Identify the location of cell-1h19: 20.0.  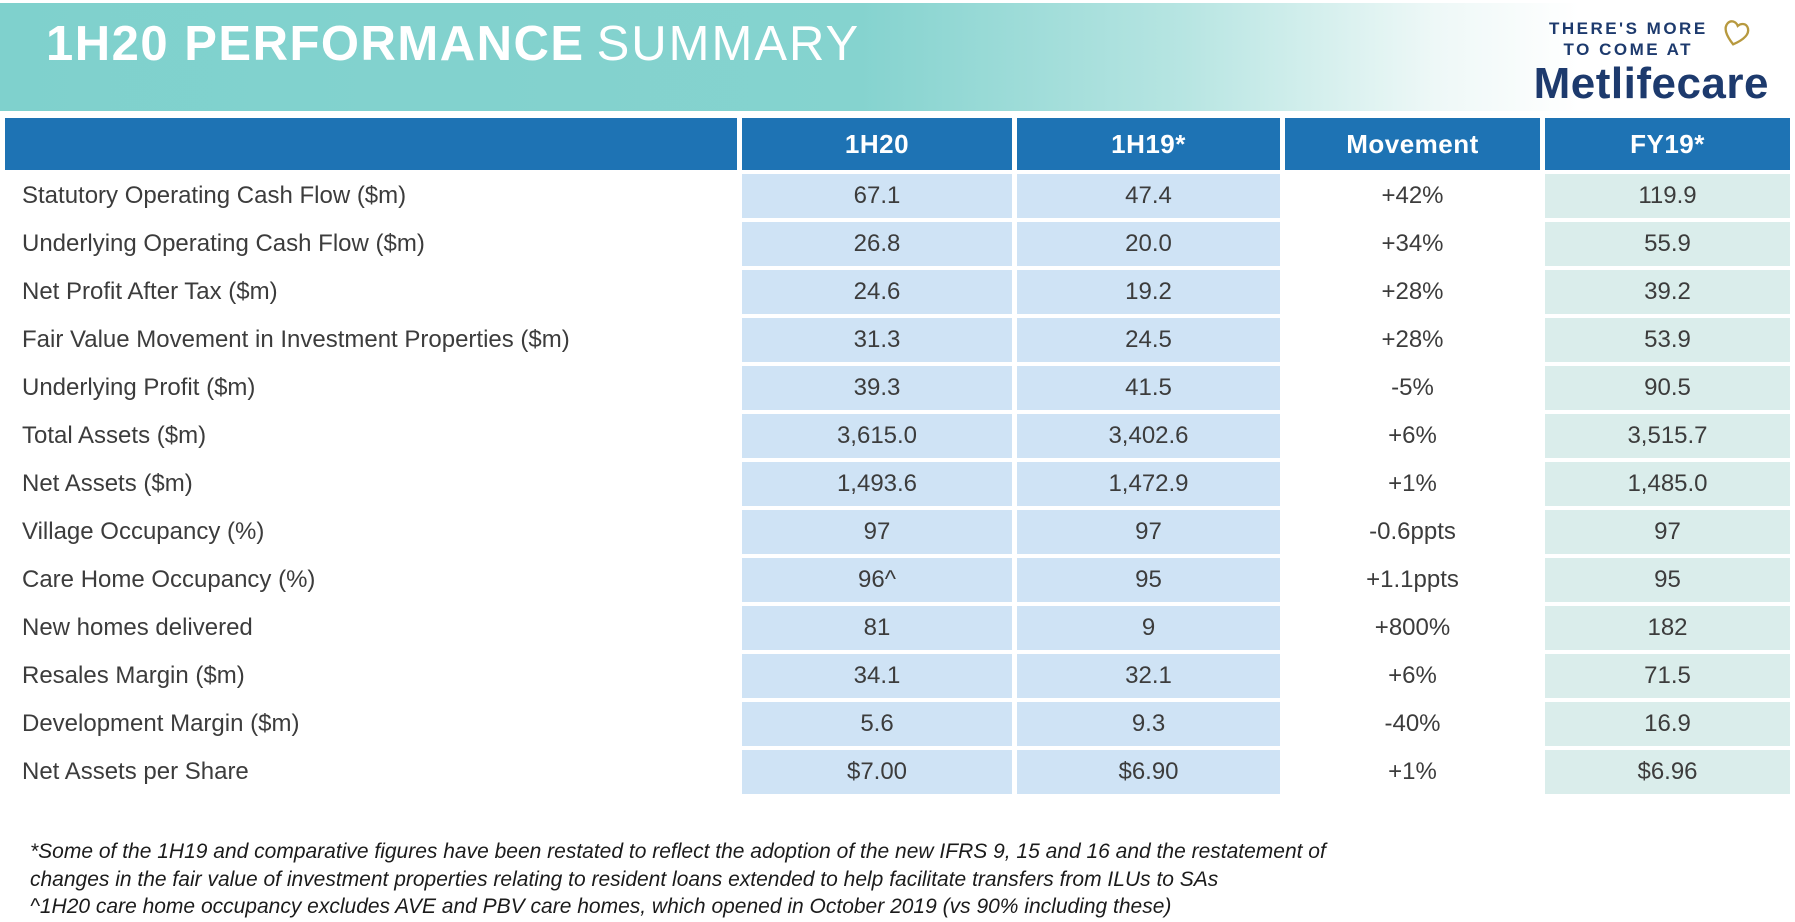
(1148, 244).